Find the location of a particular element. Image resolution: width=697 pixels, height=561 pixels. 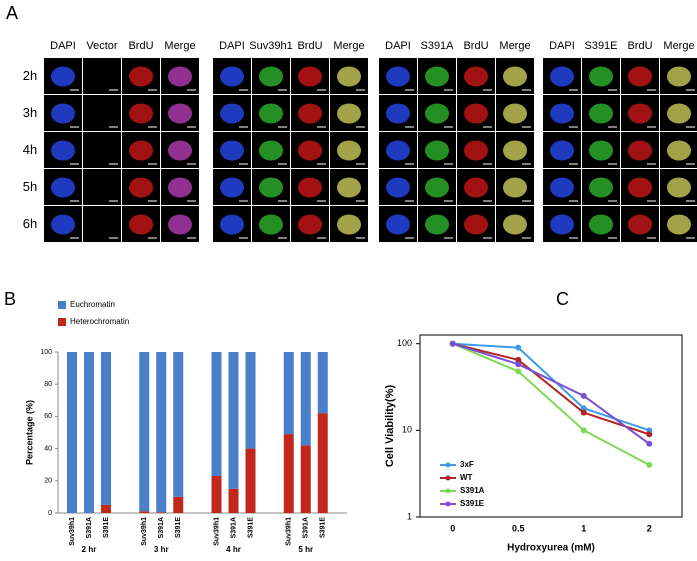

column-header: Suv39h1 is located at coordinates (270, 46).